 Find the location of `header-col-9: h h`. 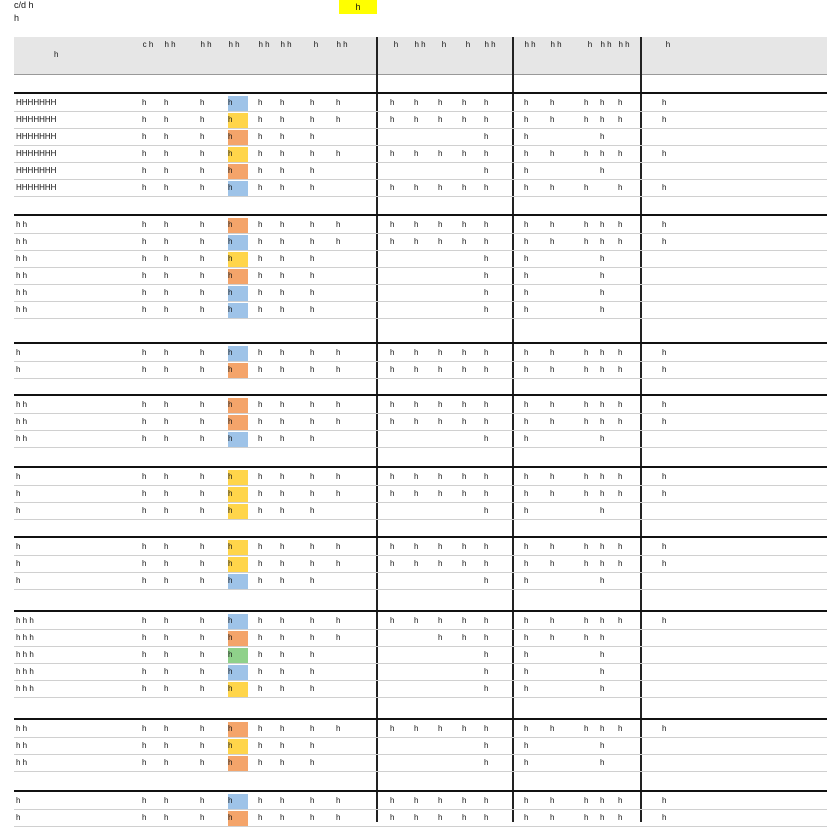

header-col-9: h h is located at coordinates (420, 44).